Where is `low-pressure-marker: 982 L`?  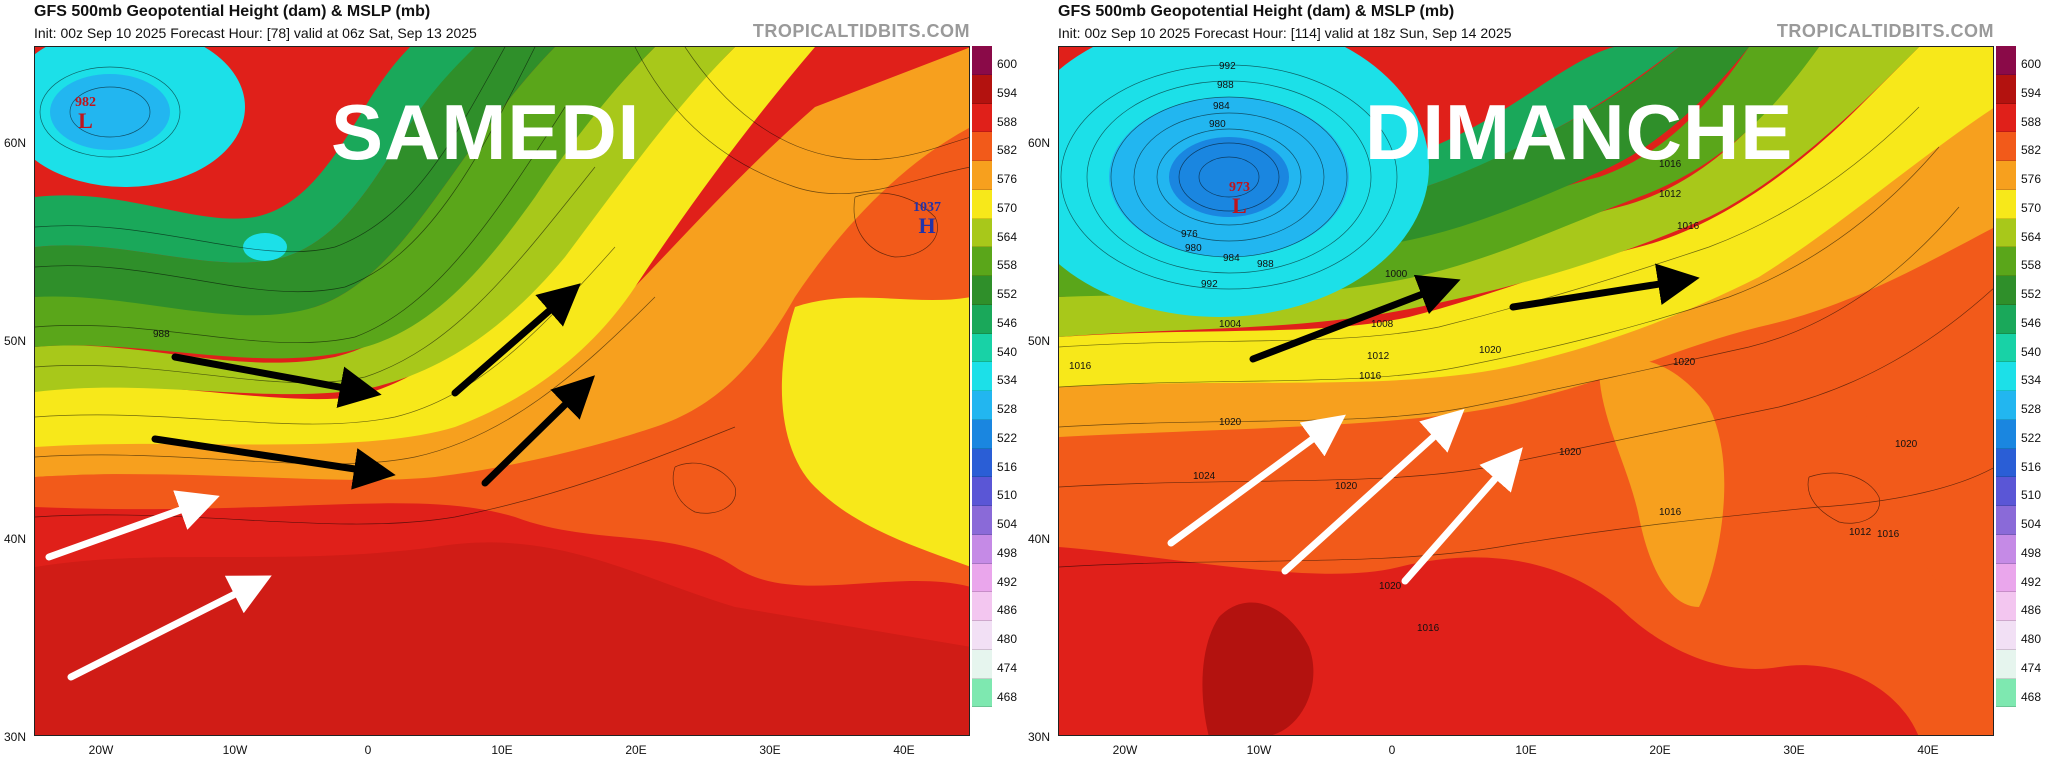
low-pressure-marker: 982 L is located at coordinates (85, 113).